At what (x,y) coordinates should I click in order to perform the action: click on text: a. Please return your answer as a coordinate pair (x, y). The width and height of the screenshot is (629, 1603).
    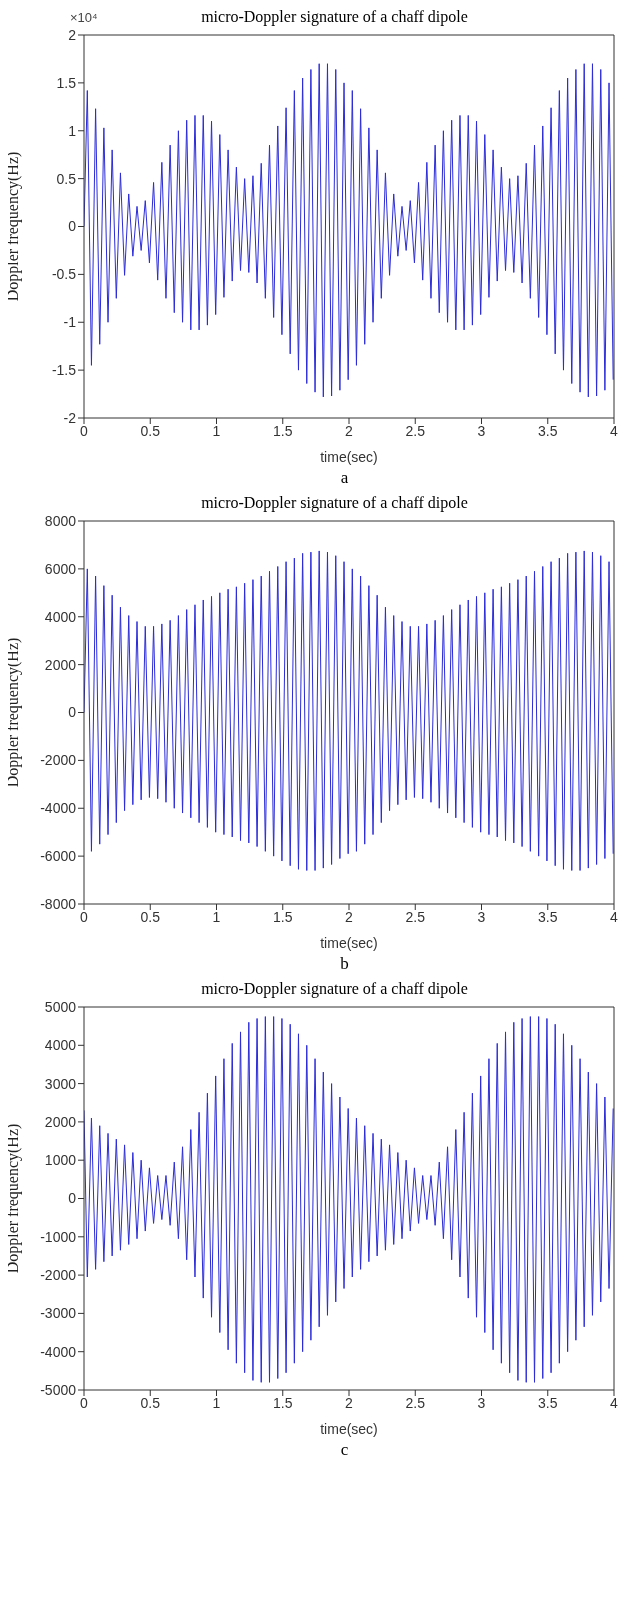
    Looking at the image, I should click on (344, 478).